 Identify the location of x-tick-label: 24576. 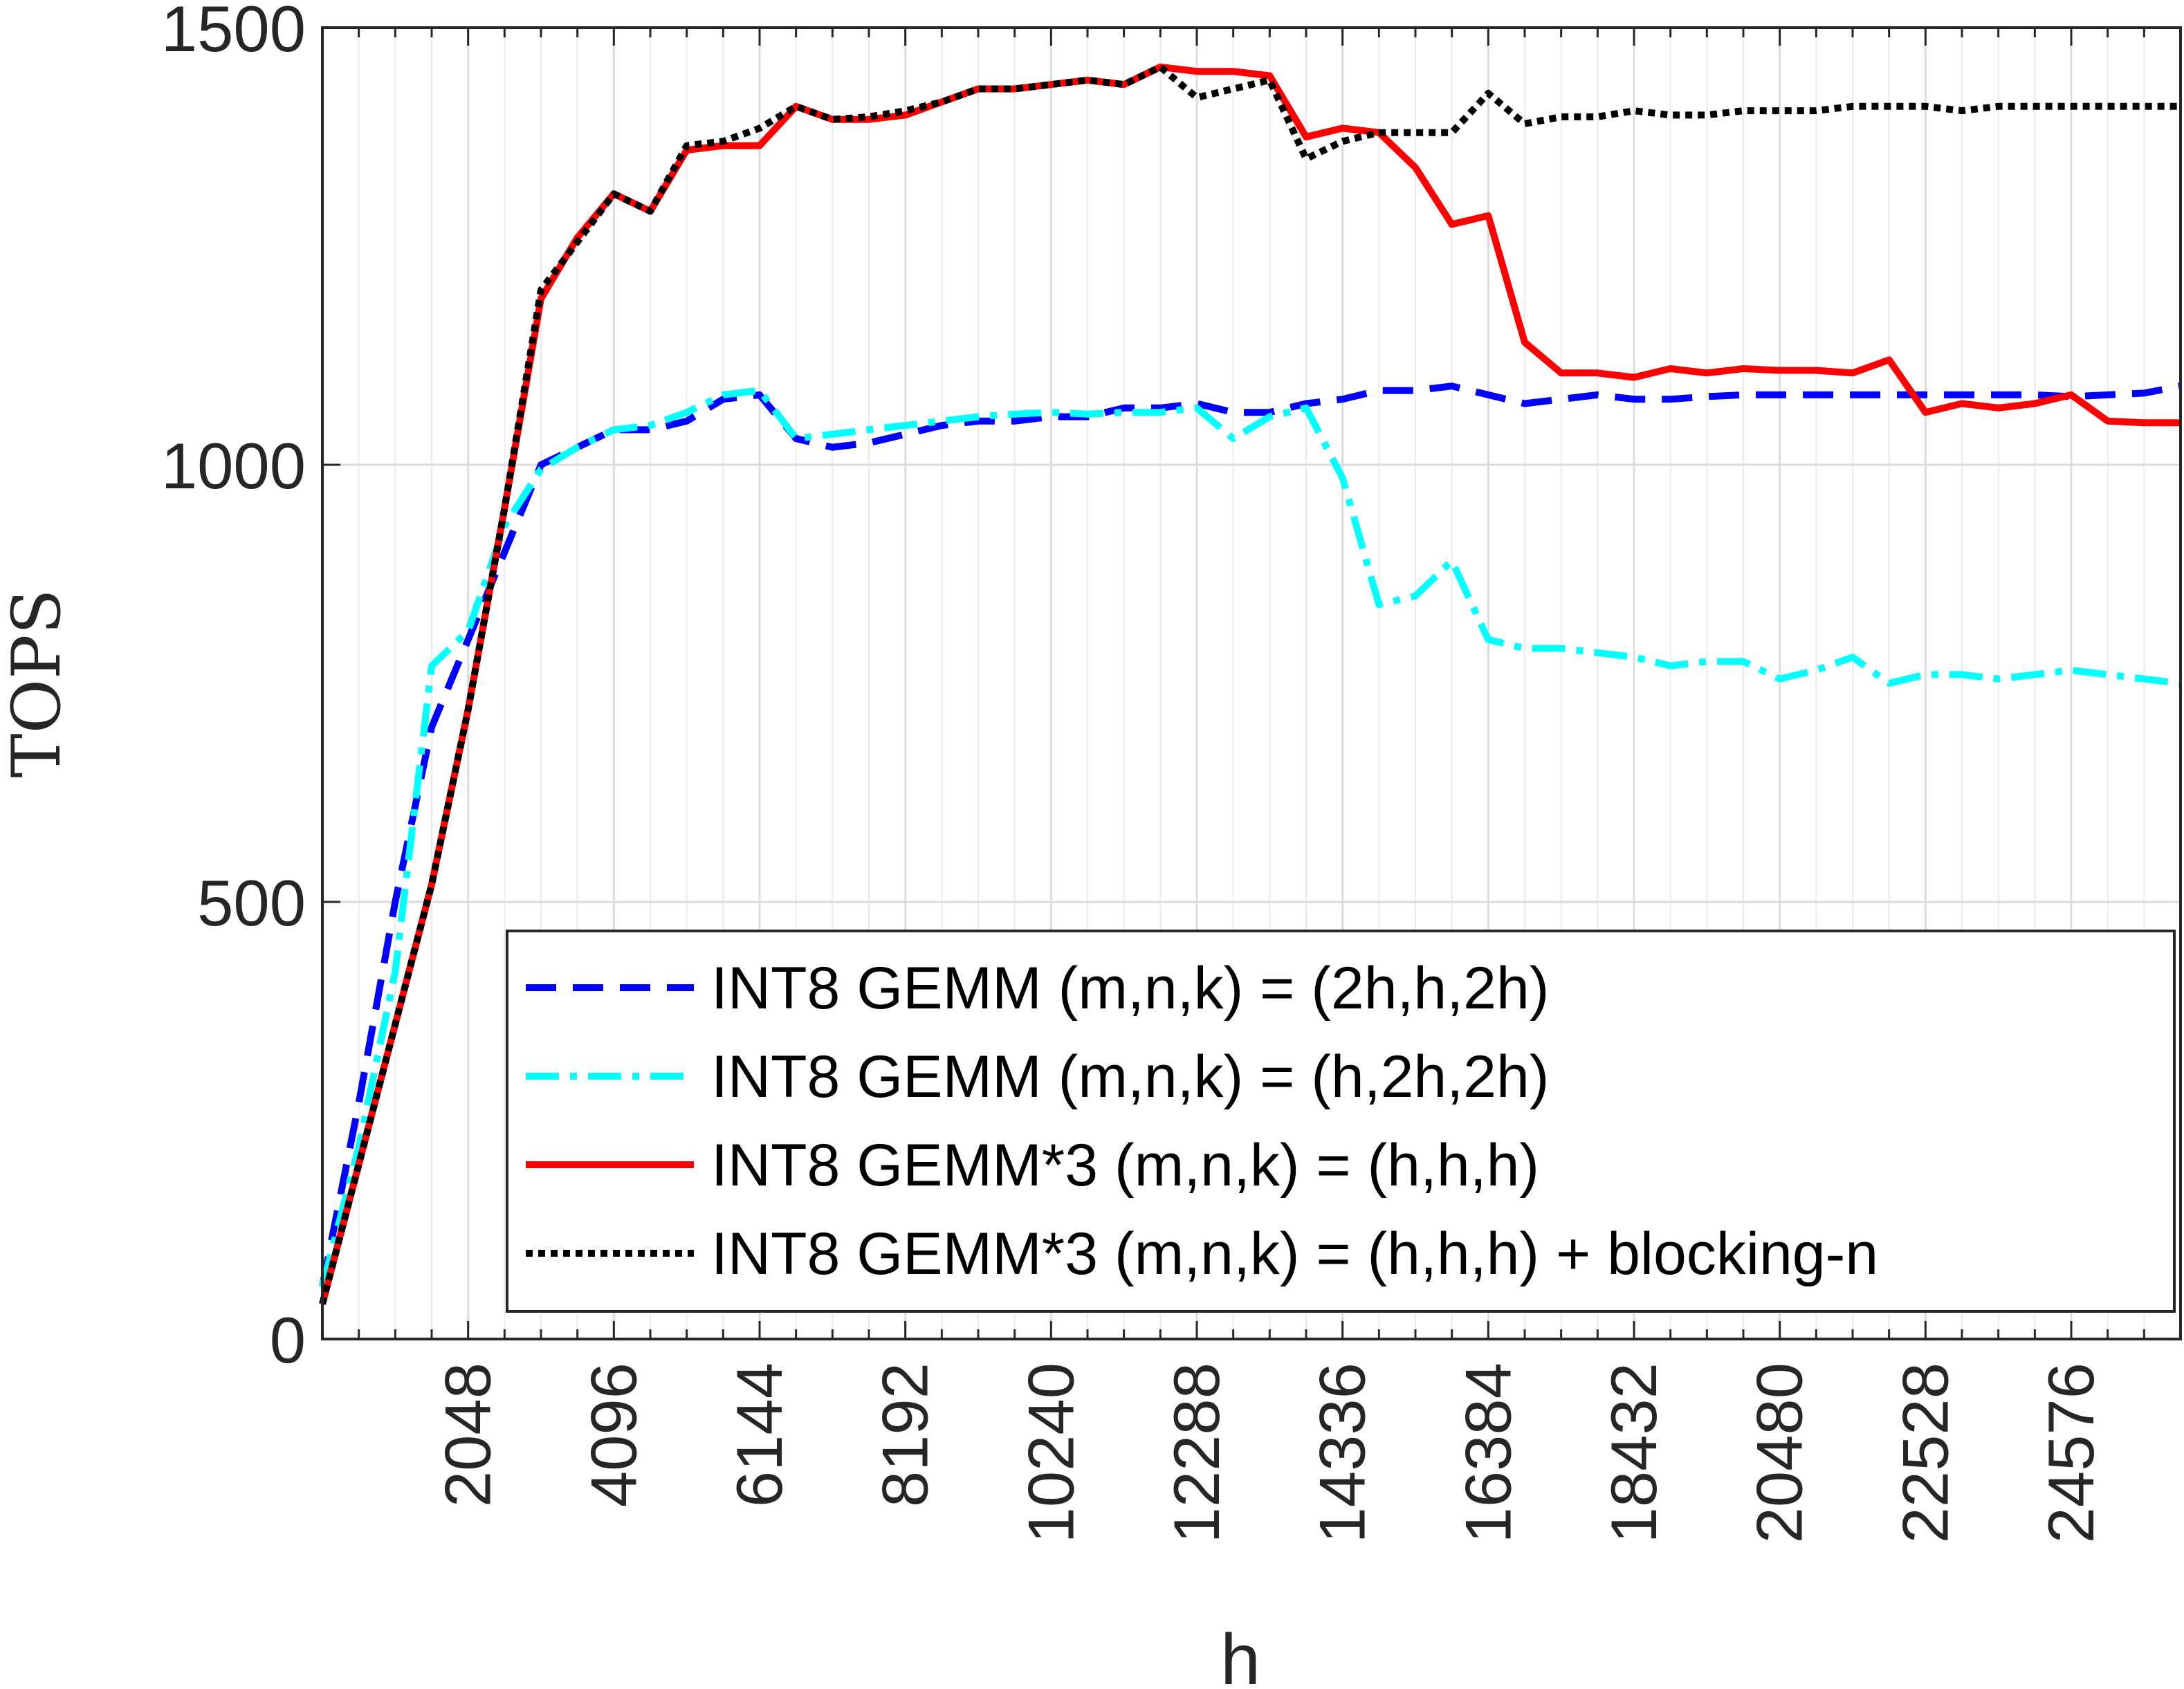
(2071, 1453).